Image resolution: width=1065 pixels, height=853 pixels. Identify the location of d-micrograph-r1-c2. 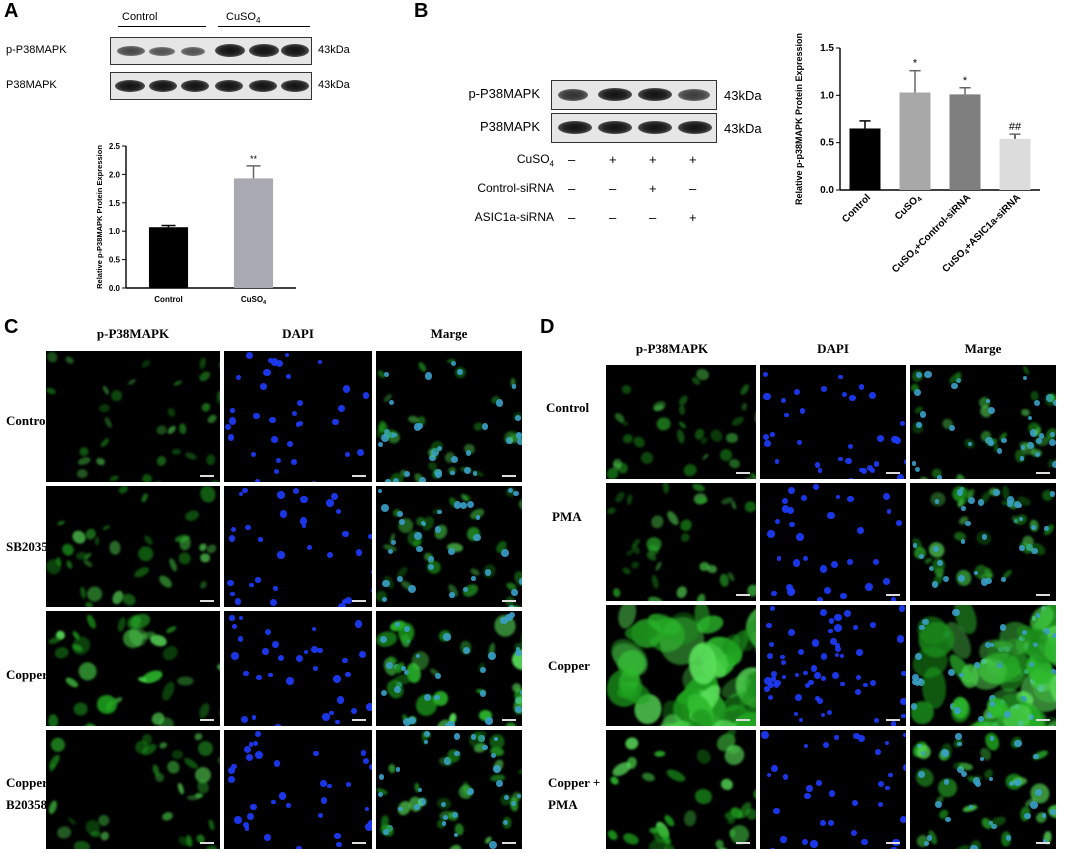
(983, 542).